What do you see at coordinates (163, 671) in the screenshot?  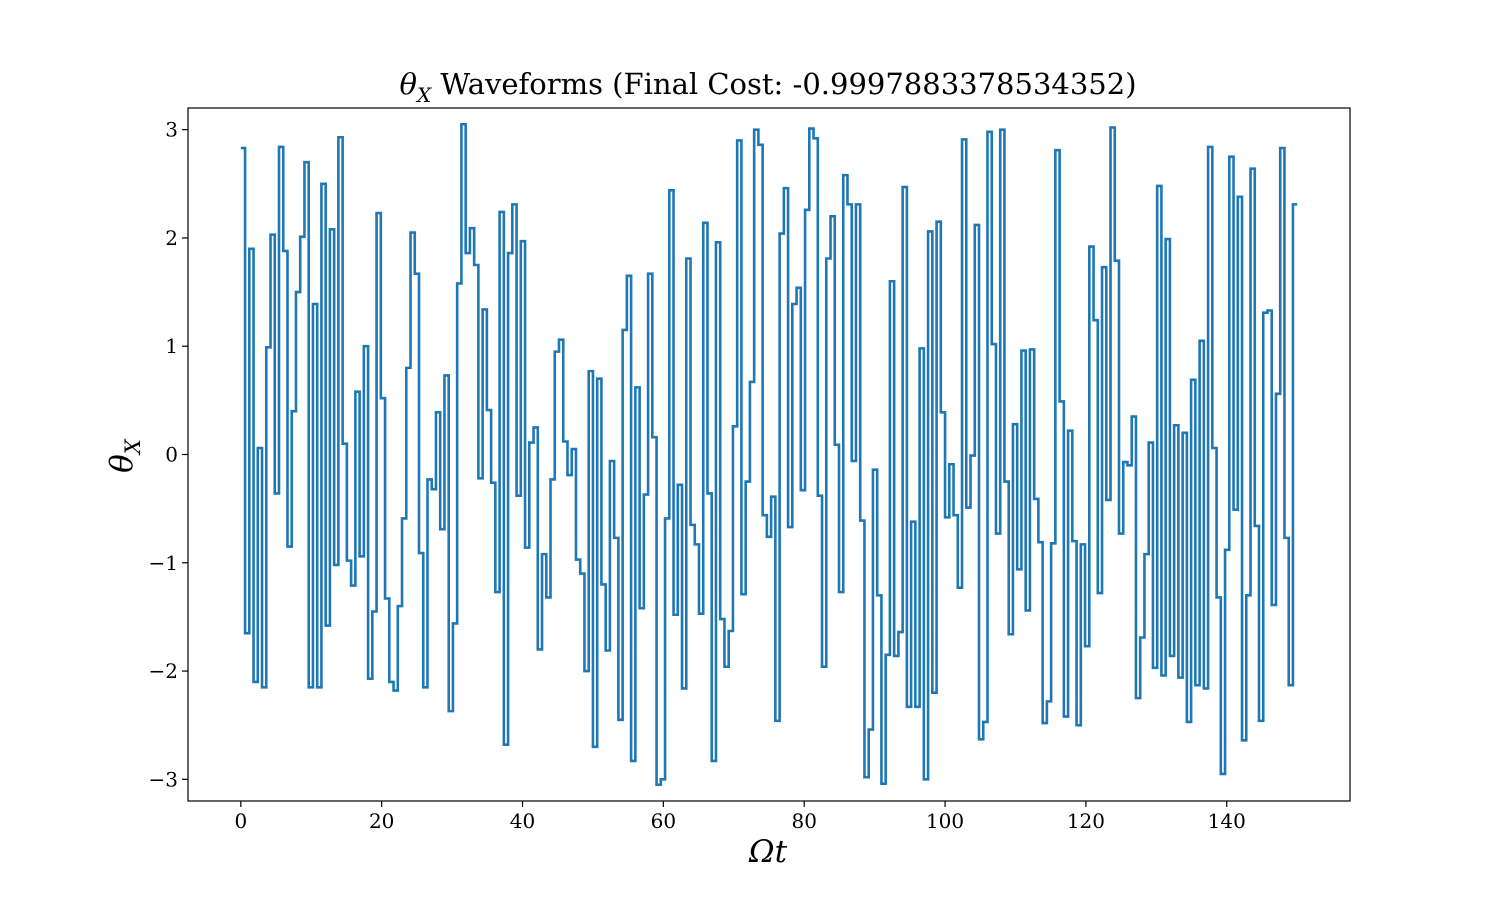 I see `y-tick-label: −2` at bounding box center [163, 671].